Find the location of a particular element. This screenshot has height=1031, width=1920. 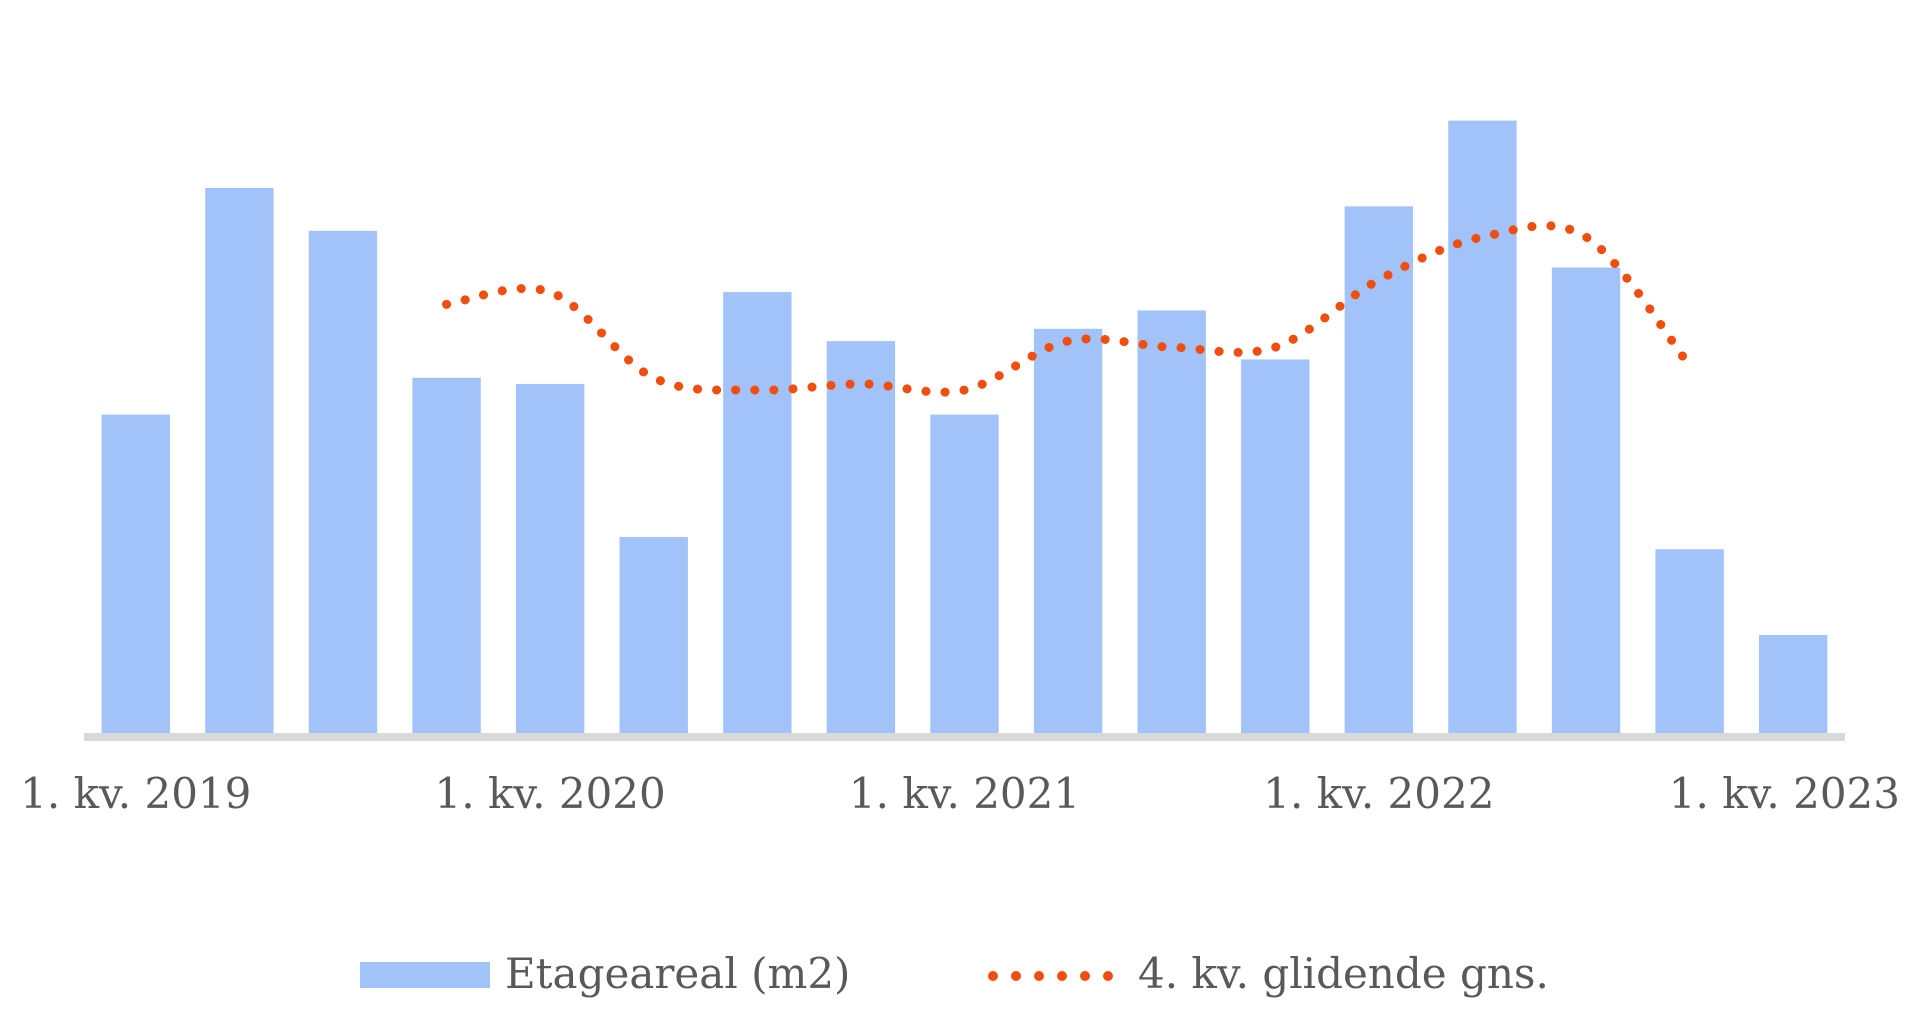

legend: Etageareal (m2) 4. kv. glidende gns. is located at coordinates (954, 973).